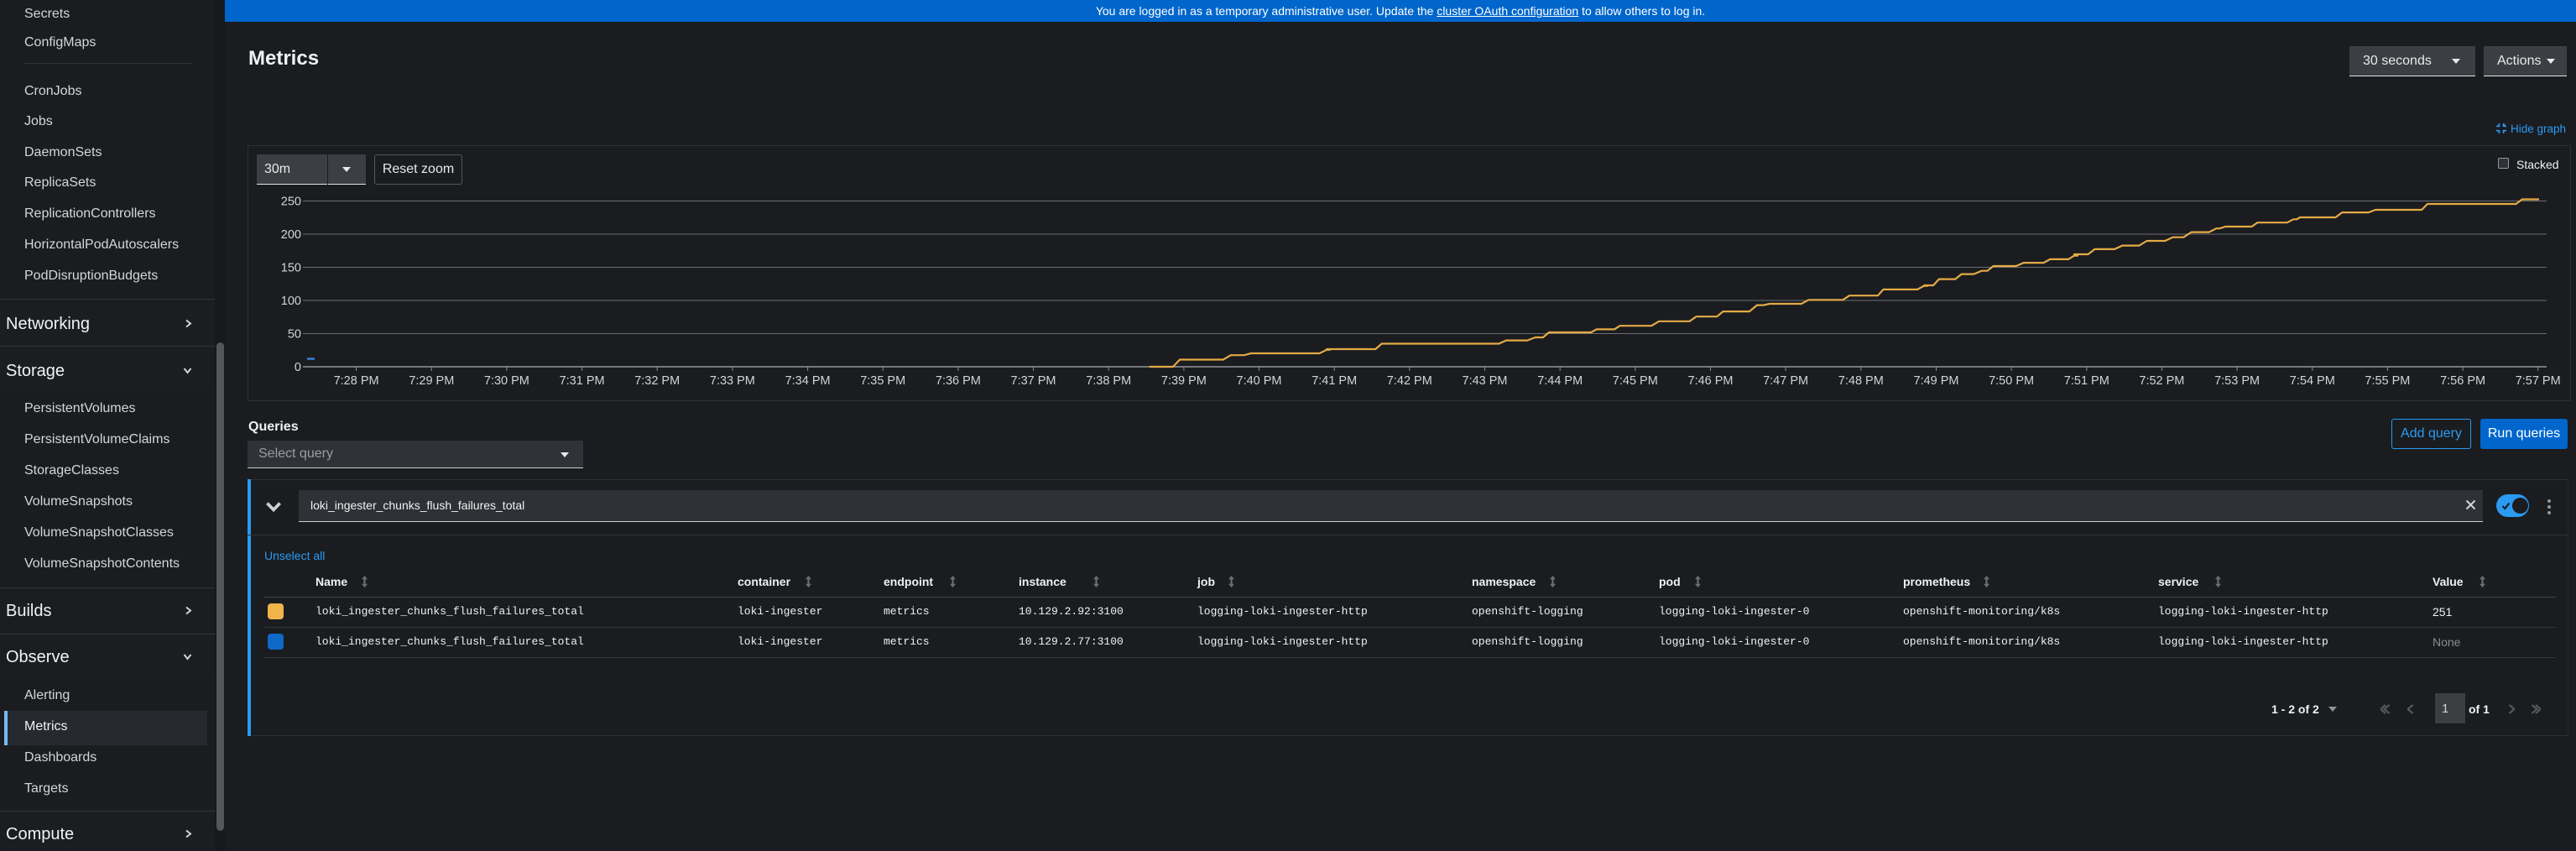  I want to click on svg-text: 250, so click(291, 202).